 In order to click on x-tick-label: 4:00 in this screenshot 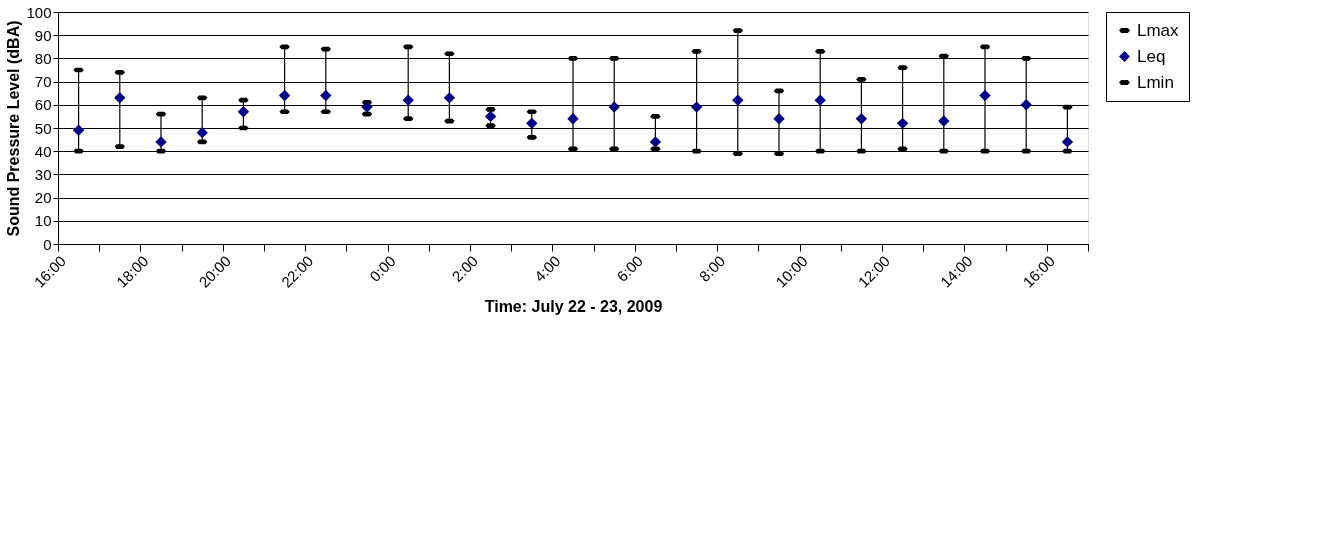, I will do `click(547, 268)`.